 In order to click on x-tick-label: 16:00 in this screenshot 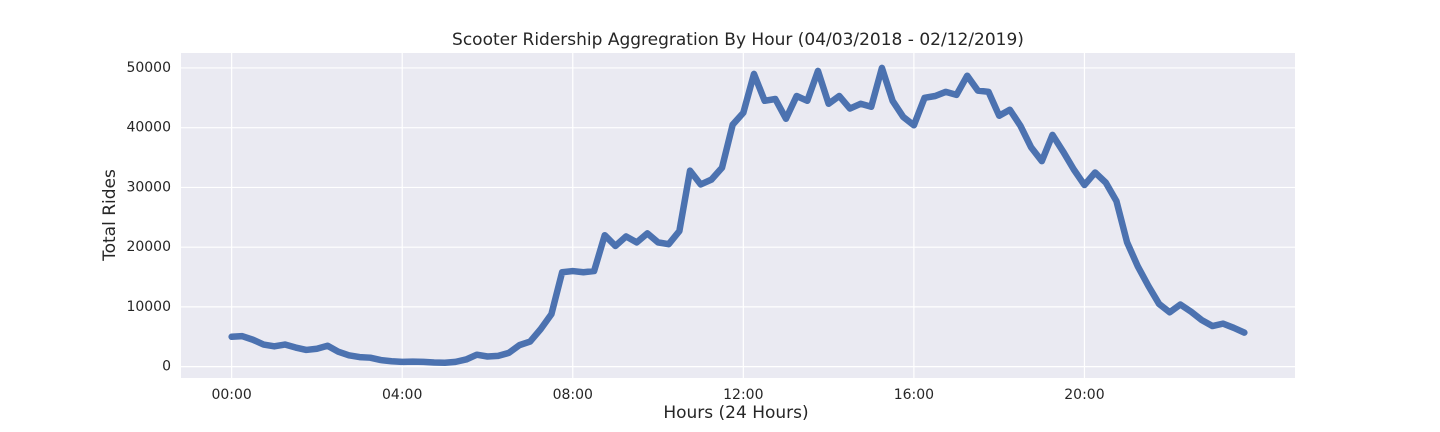, I will do `click(914, 395)`.